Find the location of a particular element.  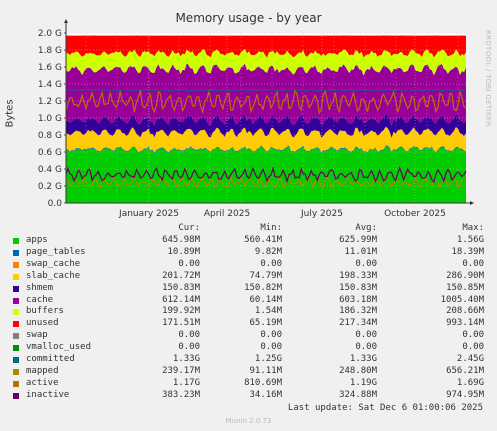

line-active is located at coordinates (266, 102).